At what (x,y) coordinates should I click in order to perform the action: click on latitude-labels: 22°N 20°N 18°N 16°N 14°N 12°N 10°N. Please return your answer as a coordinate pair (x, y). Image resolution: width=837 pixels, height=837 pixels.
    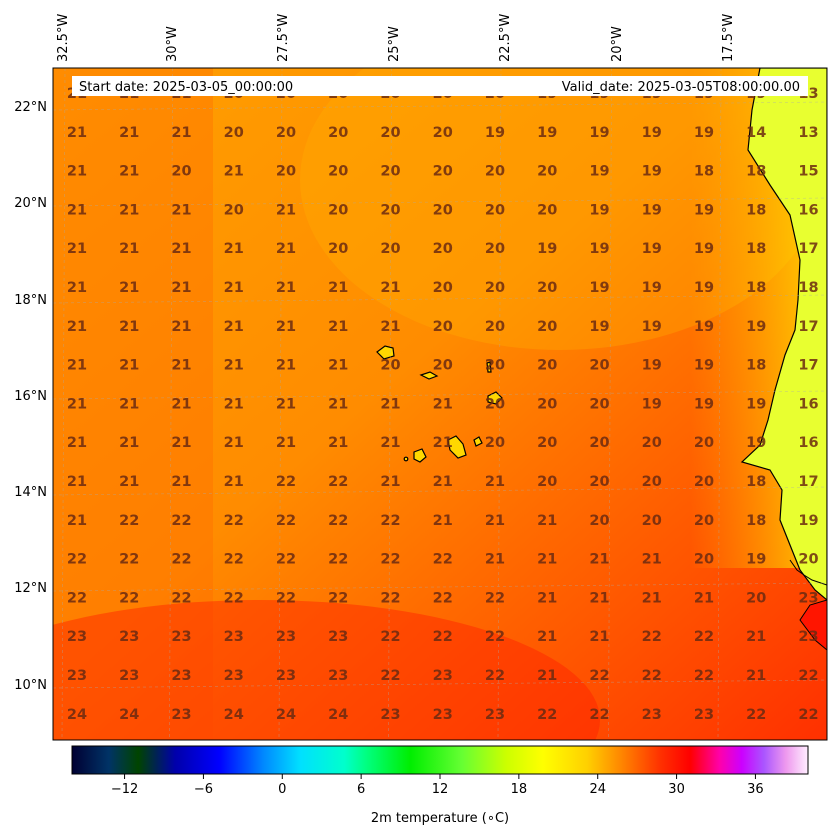
    Looking at the image, I should click on (30, 396).